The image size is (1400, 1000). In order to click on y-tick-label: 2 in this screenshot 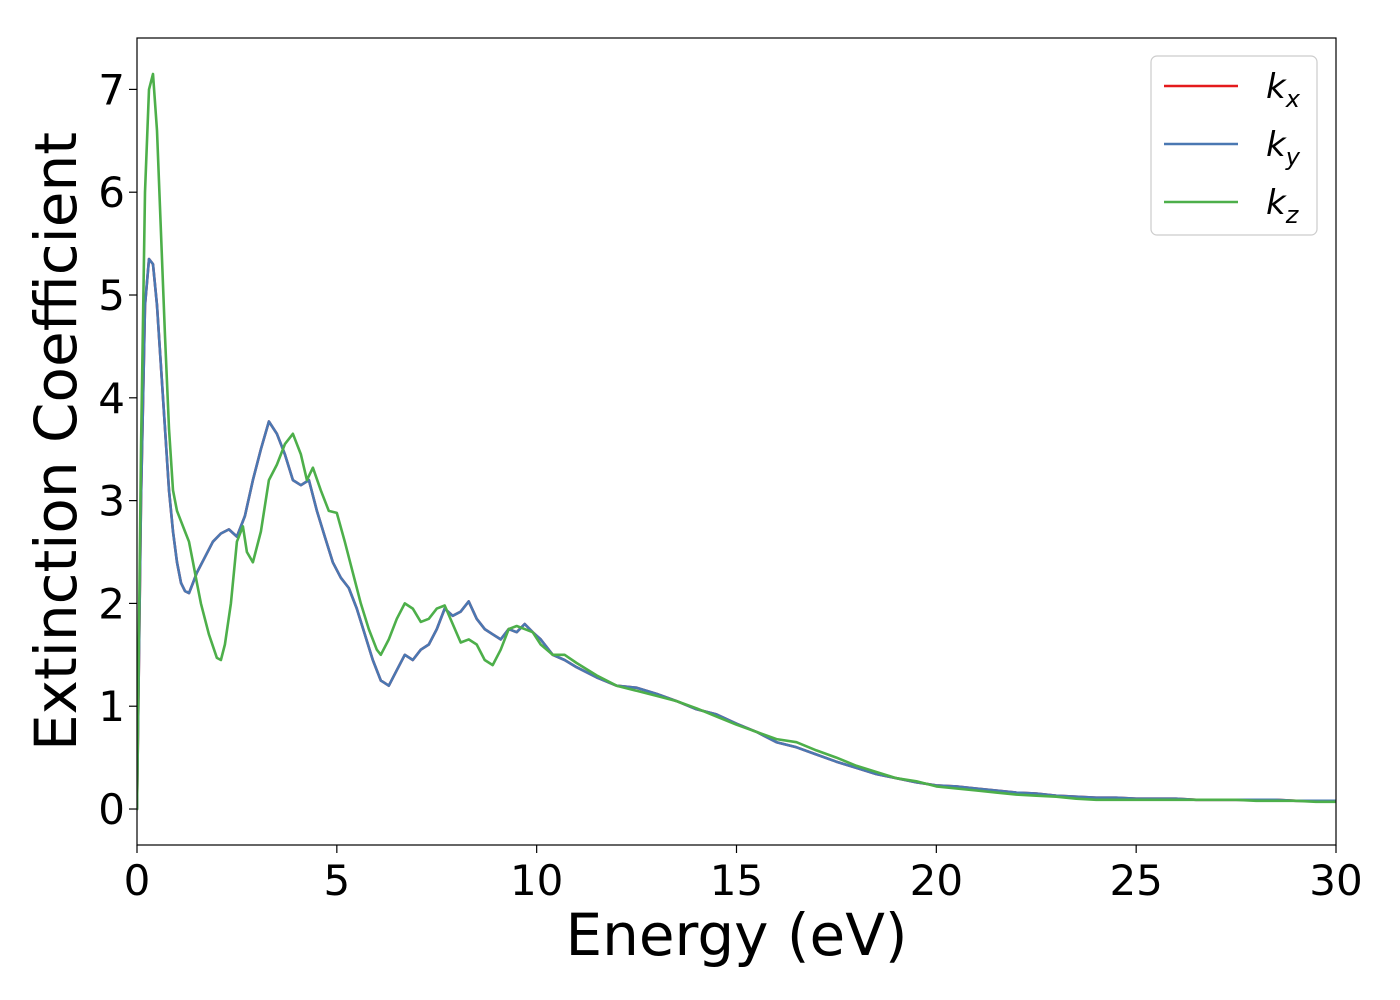, I will do `click(111, 603)`.